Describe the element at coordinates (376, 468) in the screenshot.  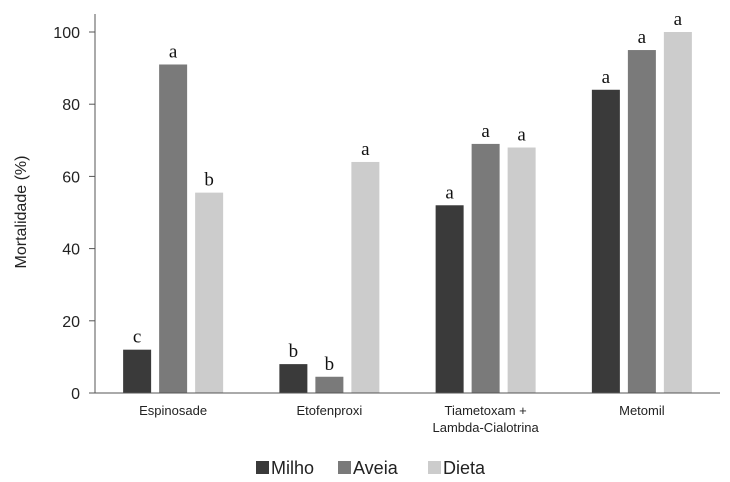
I see `legend-label-aveia: Aveia` at that location.